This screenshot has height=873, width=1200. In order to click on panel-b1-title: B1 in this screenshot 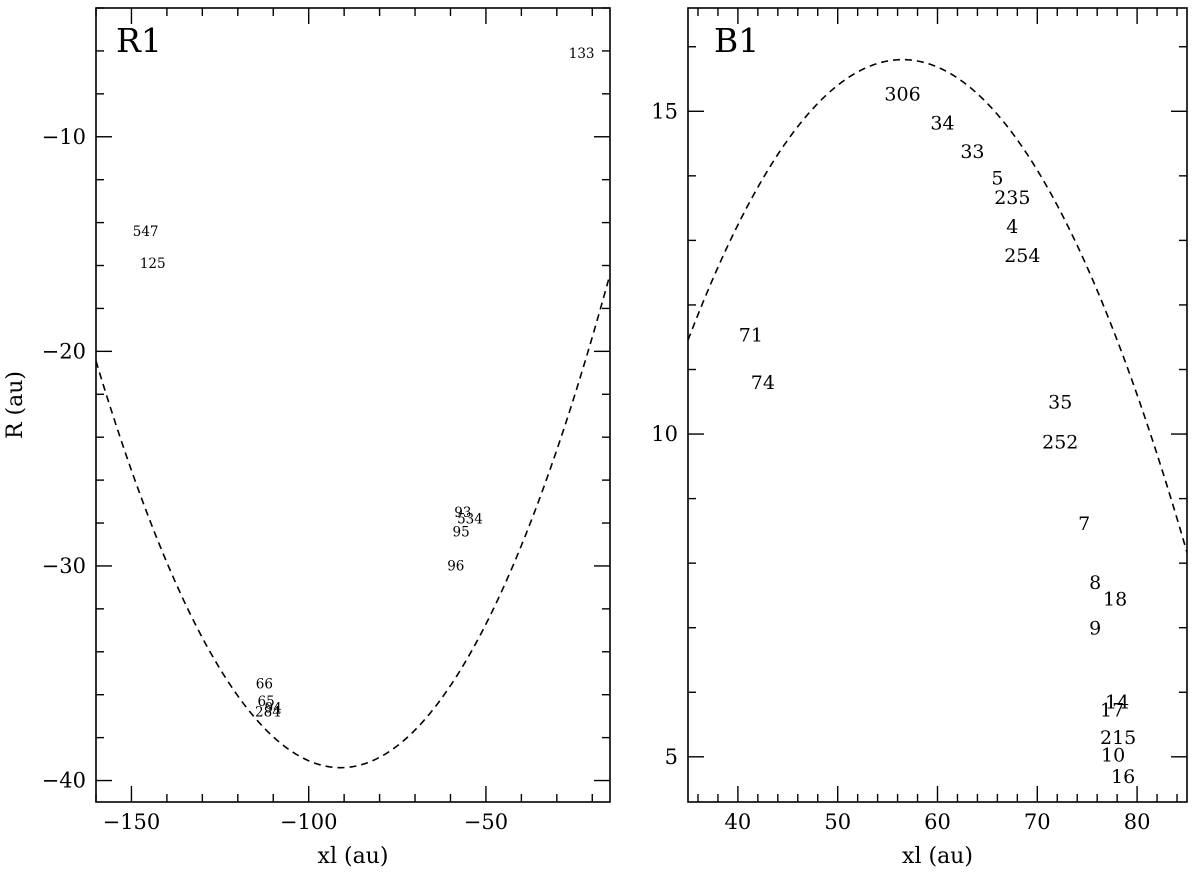, I will do `click(736, 40)`.